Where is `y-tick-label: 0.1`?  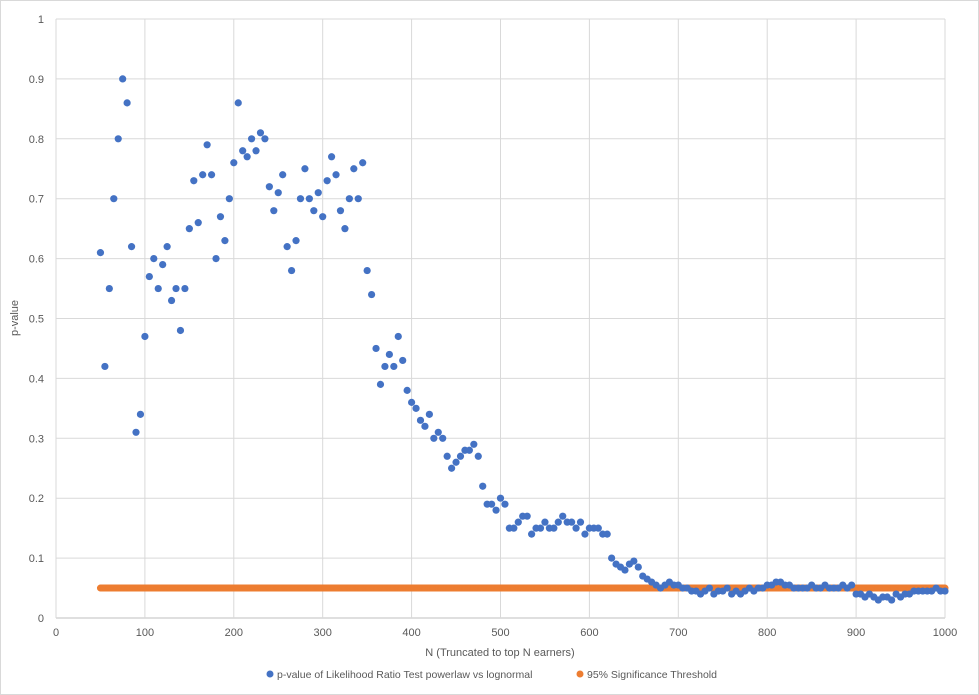
y-tick-label: 0.1 is located at coordinates (36, 559).